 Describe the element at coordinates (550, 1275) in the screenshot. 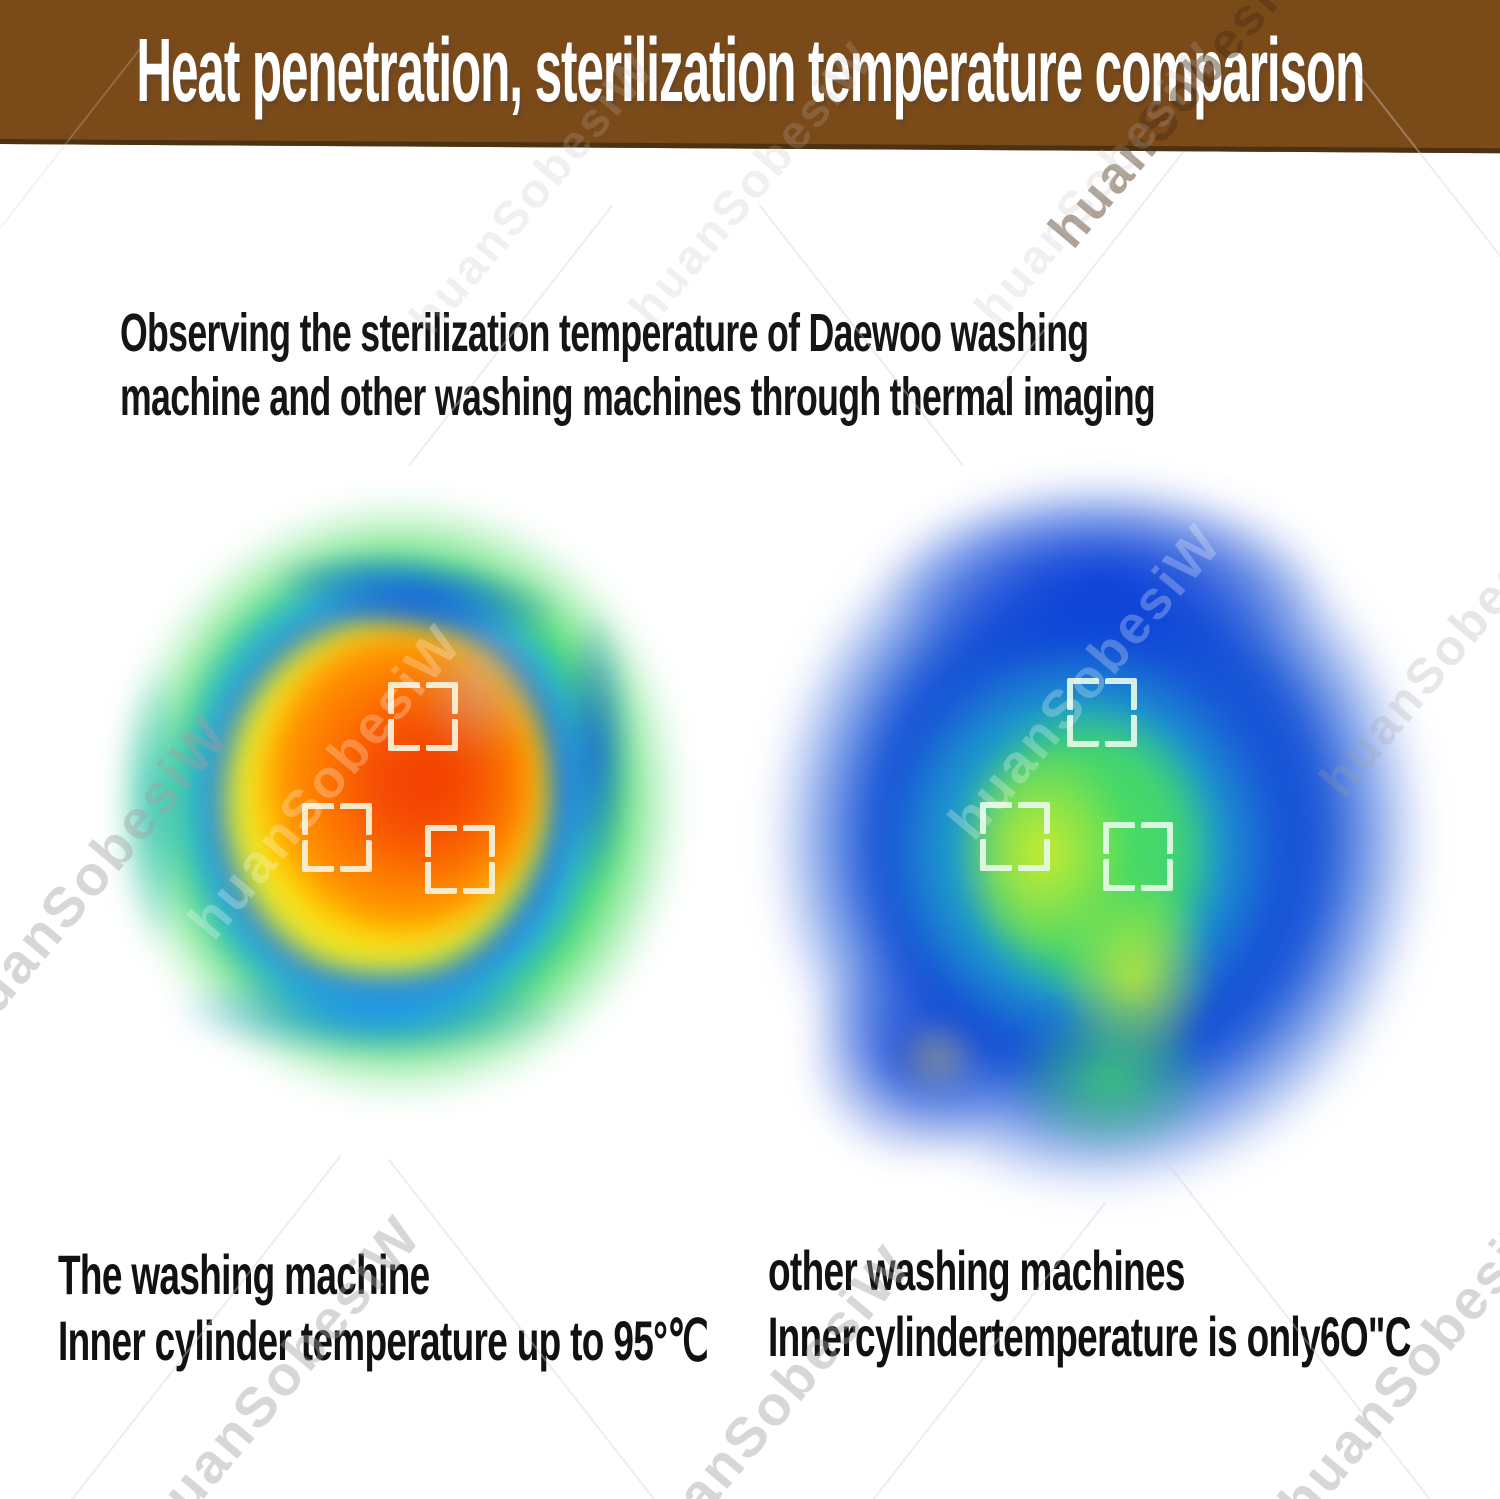

I see `caption-line: The washing machine` at that location.